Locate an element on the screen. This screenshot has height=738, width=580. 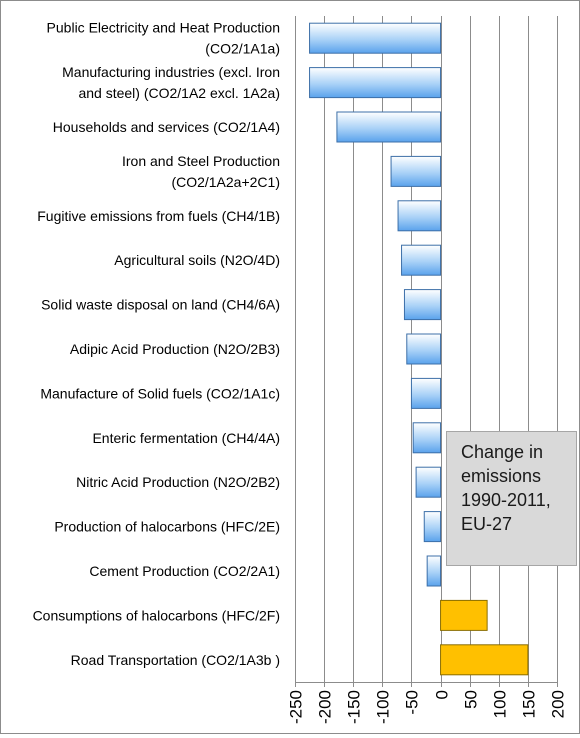
category-label: Manufacturing industries (excl. Iron is located at coordinates (171, 72).